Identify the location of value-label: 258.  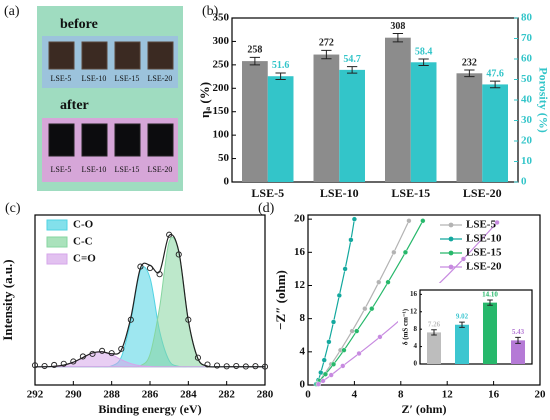
(254, 50).